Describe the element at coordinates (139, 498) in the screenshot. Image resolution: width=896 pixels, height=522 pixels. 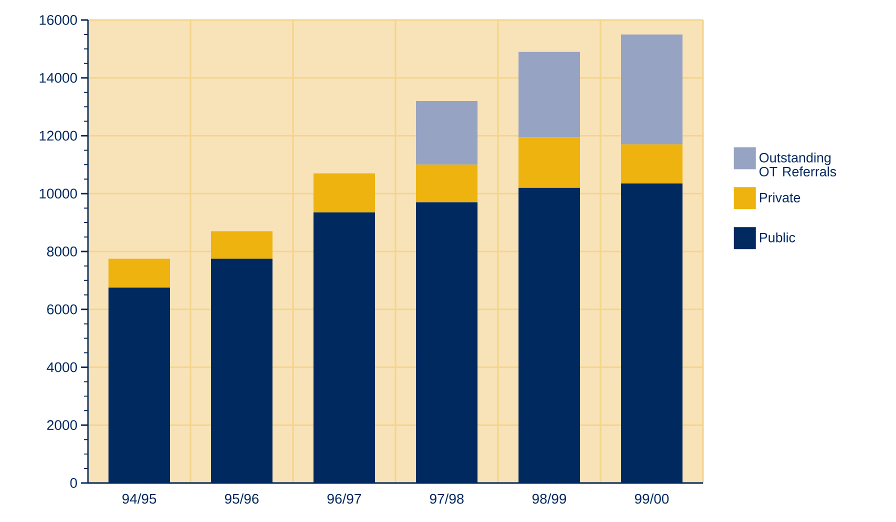
I see `x-tick-label: 94/95` at that location.